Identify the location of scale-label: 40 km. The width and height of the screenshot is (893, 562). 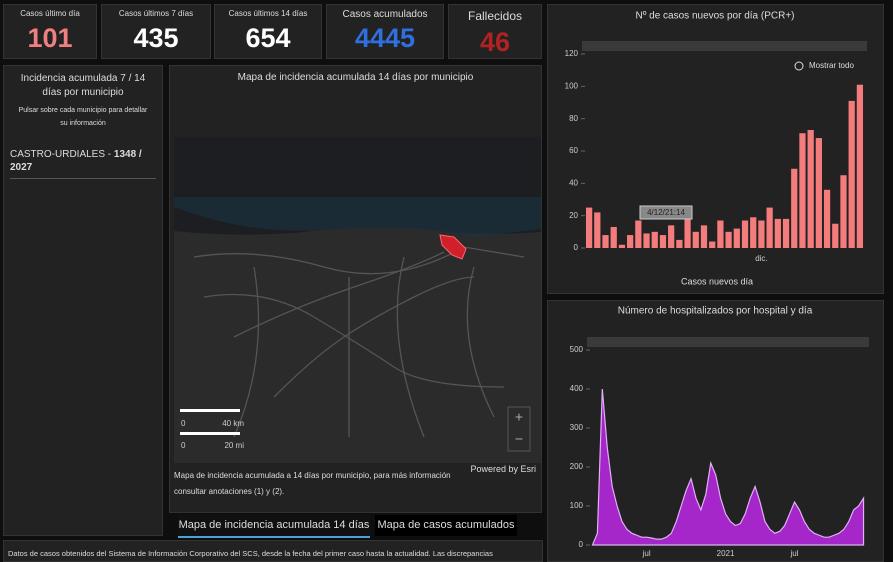
(233, 423).